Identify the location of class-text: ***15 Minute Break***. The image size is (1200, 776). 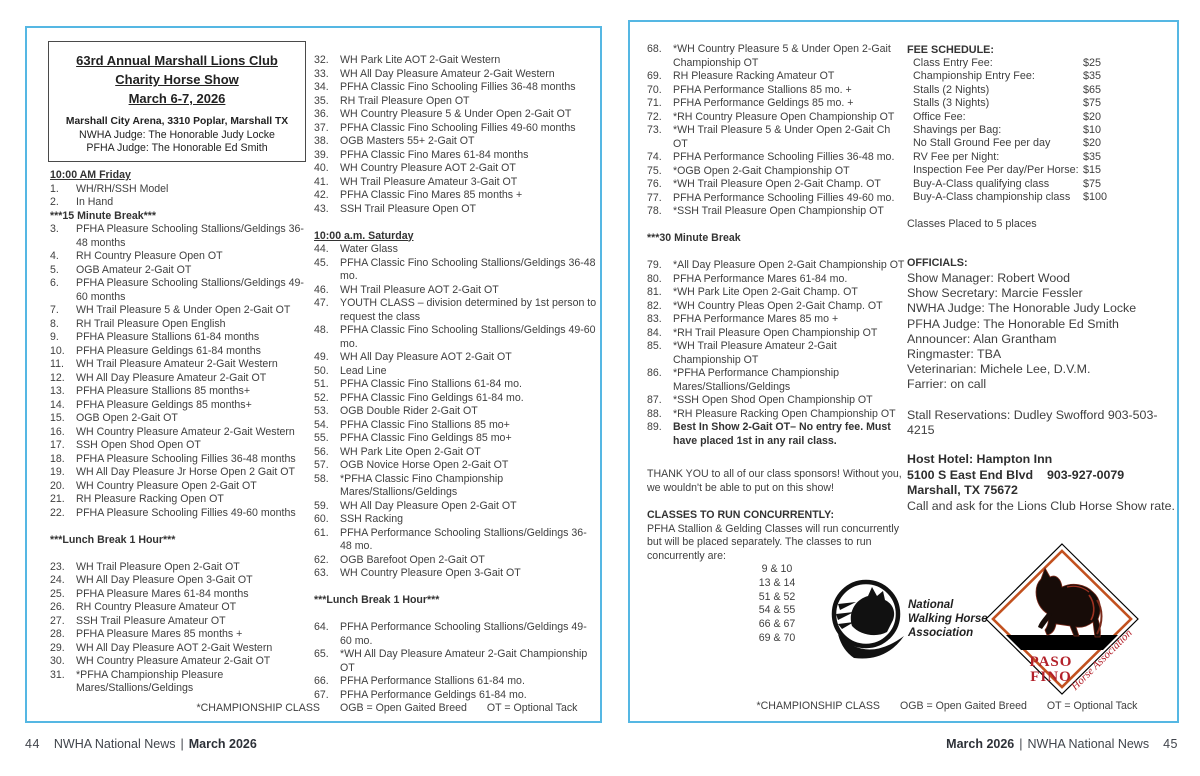
(103, 215).